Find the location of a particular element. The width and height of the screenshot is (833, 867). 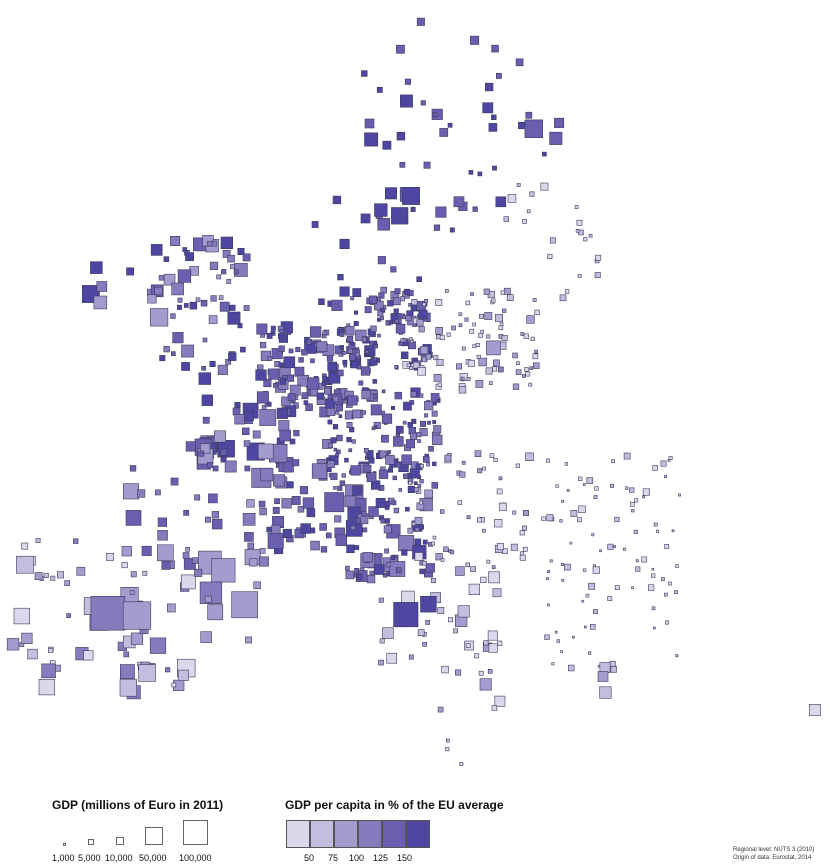

gdp-size-5000-label: 5,000 is located at coordinates (89, 858).